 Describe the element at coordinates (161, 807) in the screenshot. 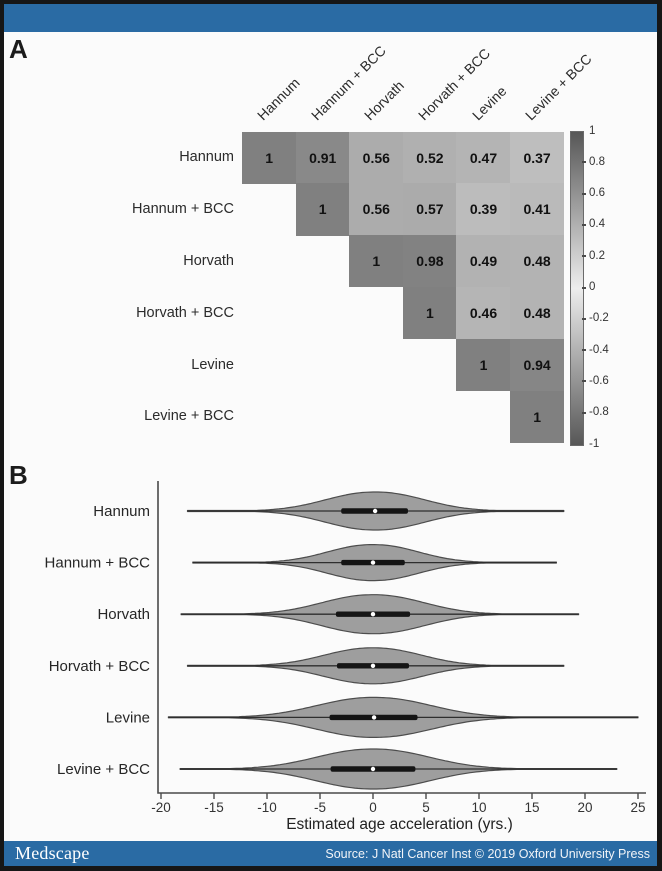

I see `x-axis-tick-label: -20` at that location.